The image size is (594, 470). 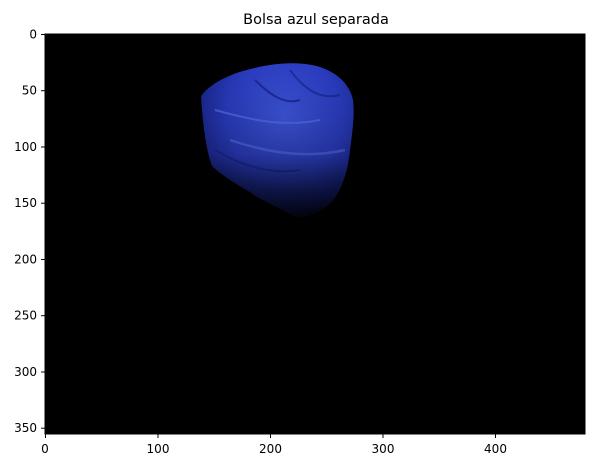 I want to click on x-tick-label: 400, so click(x=495, y=449).